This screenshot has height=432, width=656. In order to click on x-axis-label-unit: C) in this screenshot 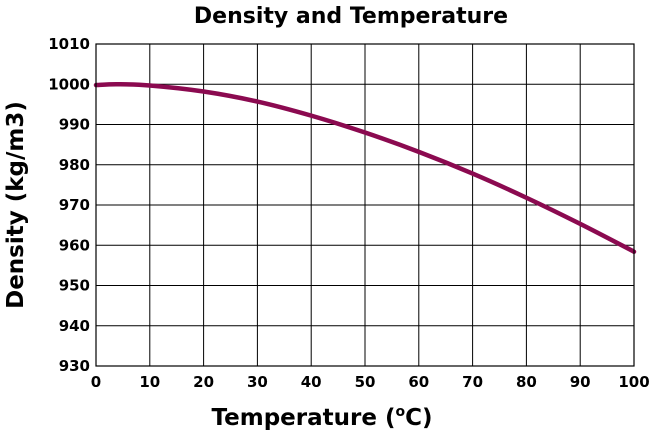, I will do `click(418, 418)`.